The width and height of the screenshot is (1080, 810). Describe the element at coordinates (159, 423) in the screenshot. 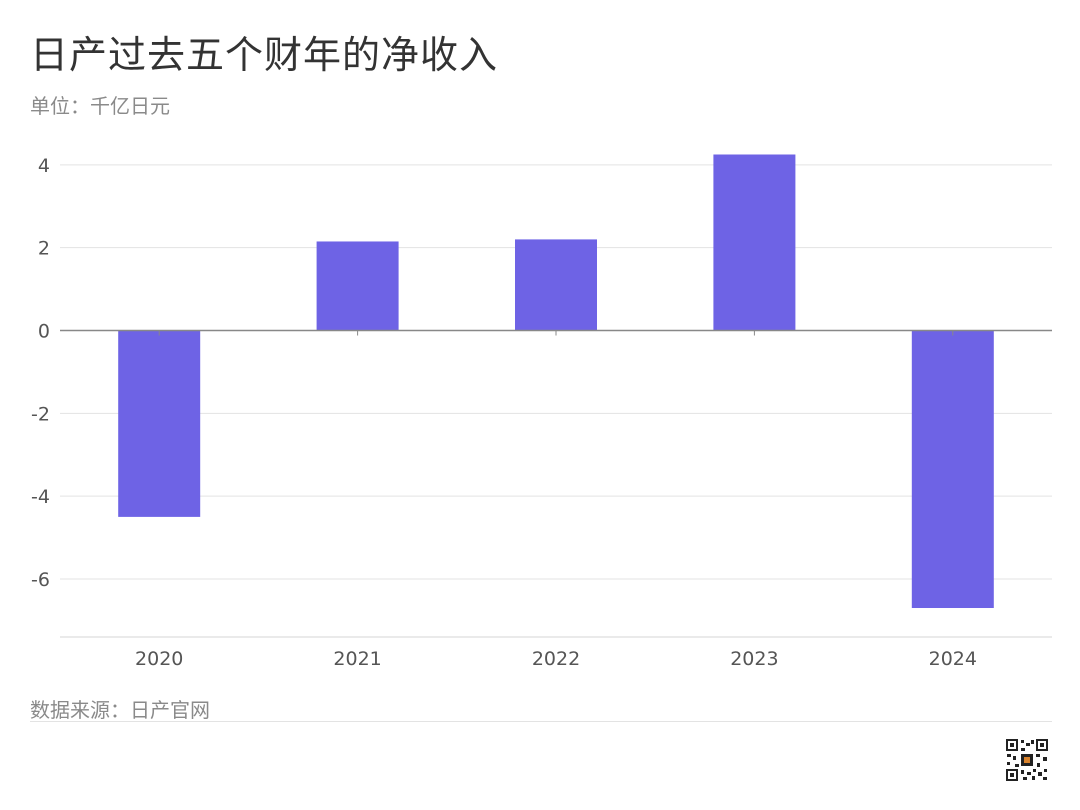

I see `bar-2020` at that location.